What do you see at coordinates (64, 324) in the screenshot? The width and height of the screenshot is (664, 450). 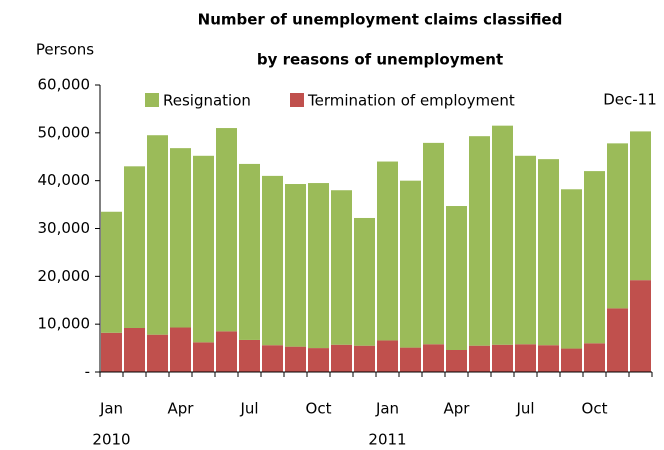 I see `y-tick-label: 10,000` at bounding box center [64, 324].